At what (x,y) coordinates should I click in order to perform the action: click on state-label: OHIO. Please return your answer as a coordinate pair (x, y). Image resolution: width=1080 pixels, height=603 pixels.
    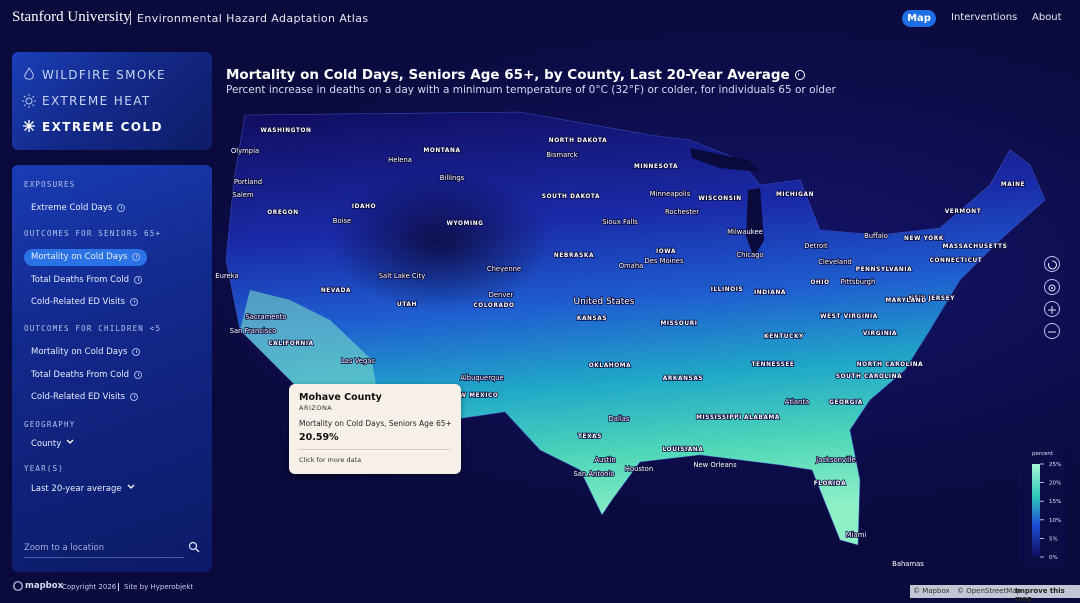
    Looking at the image, I should click on (819, 283).